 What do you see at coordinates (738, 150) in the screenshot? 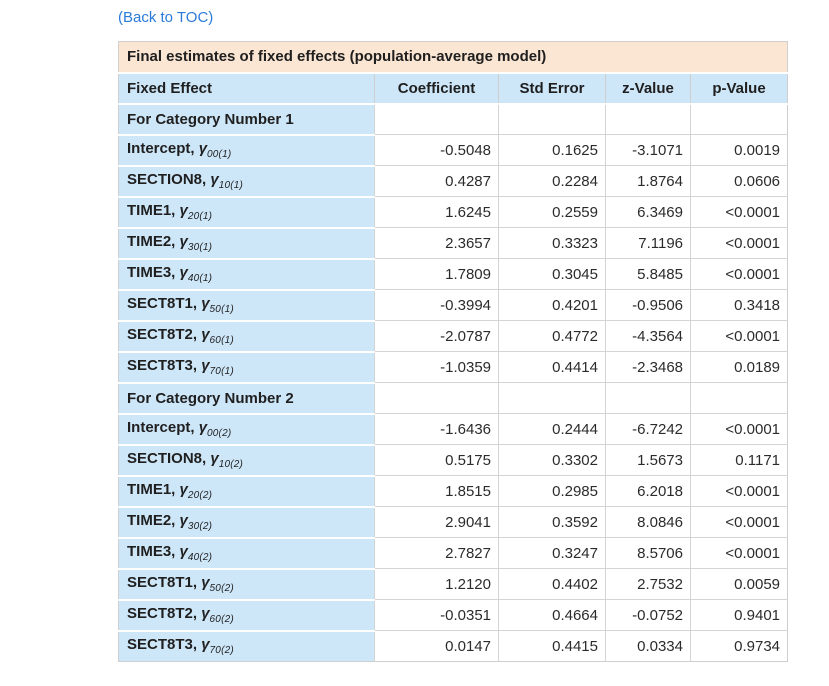
I see `p-value-cell: 0.0019` at bounding box center [738, 150].